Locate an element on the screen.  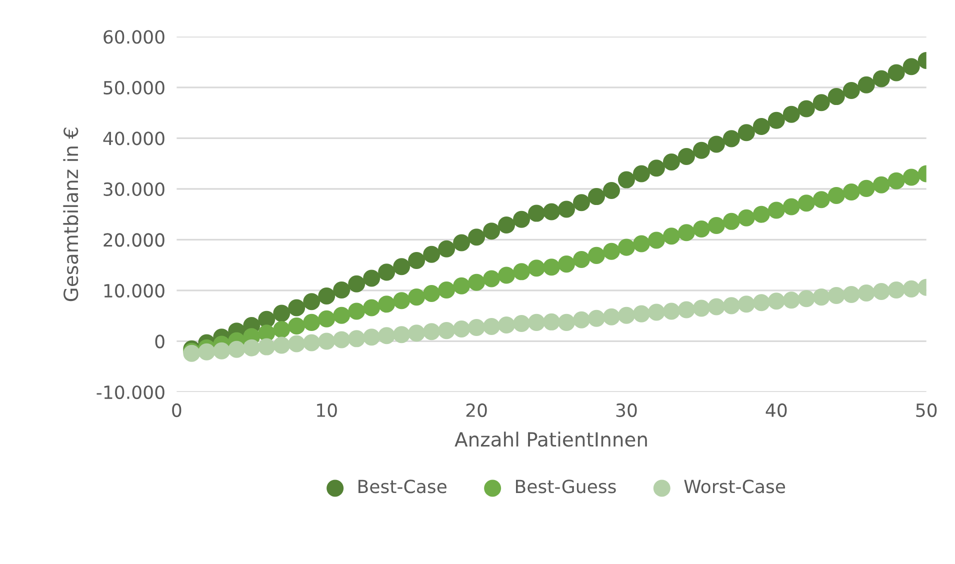
y-tick-label: 60.000 is located at coordinates (134, 37).